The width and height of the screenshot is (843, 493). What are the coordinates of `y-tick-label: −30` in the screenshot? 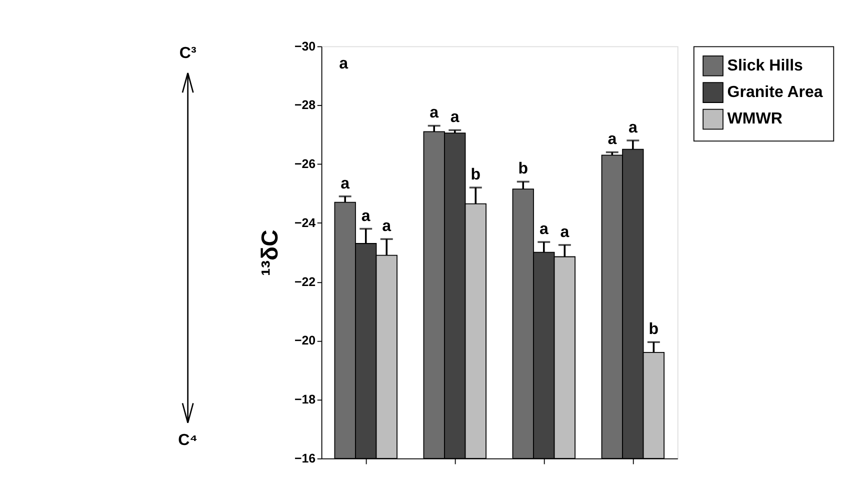 It's located at (305, 46).